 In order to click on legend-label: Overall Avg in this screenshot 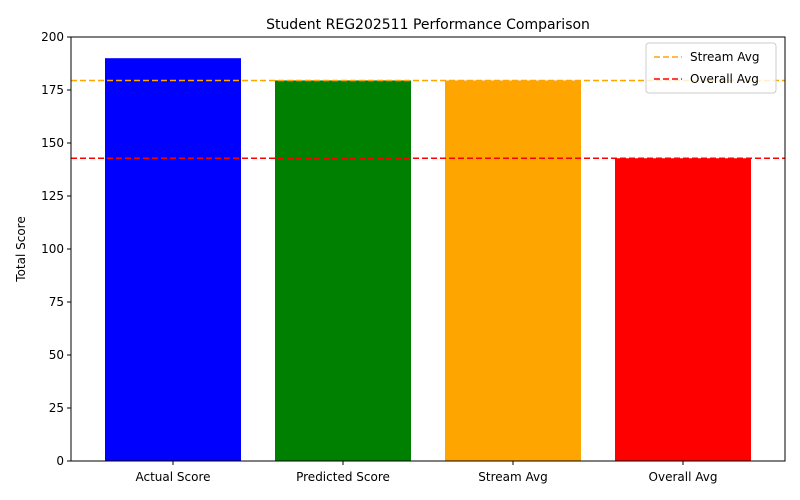, I will do `click(724, 79)`.